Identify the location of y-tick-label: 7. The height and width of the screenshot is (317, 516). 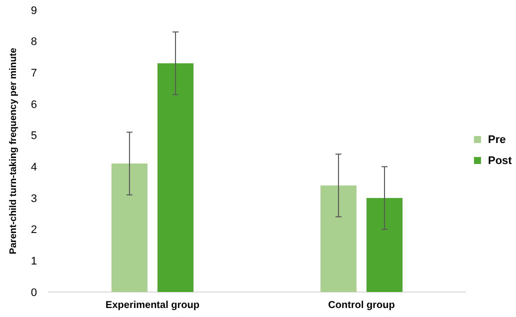
(33, 74).